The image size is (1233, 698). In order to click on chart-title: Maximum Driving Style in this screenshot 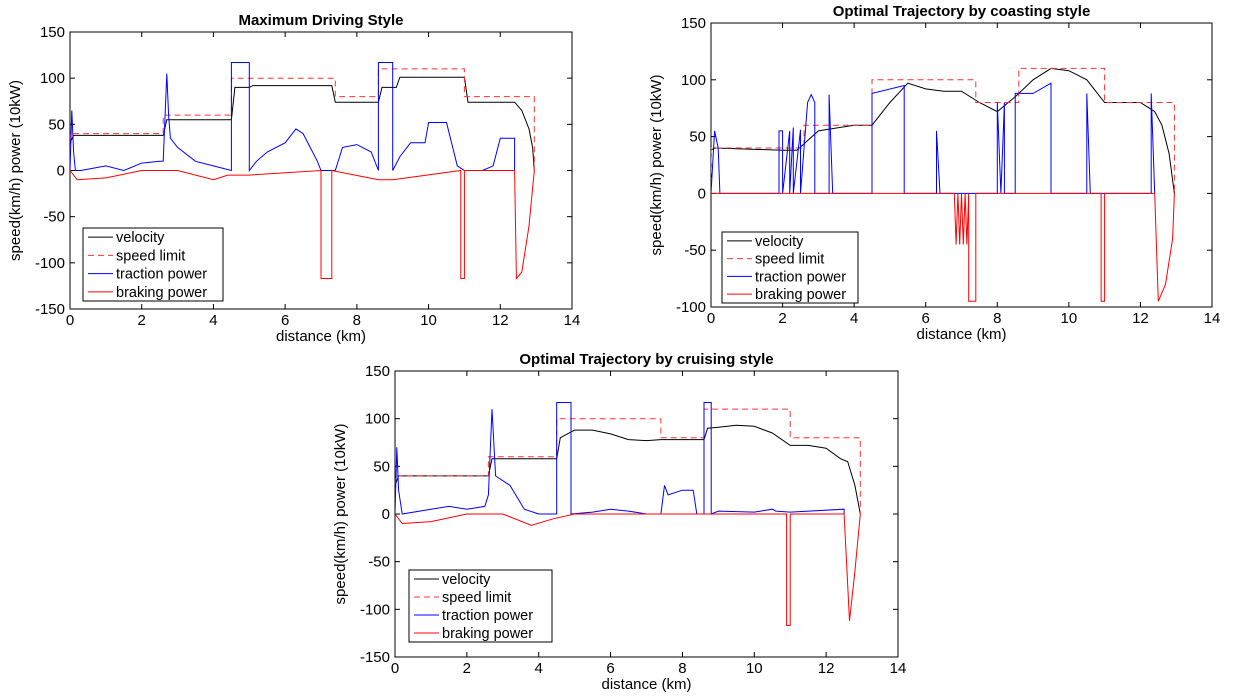, I will do `click(320, 20)`.